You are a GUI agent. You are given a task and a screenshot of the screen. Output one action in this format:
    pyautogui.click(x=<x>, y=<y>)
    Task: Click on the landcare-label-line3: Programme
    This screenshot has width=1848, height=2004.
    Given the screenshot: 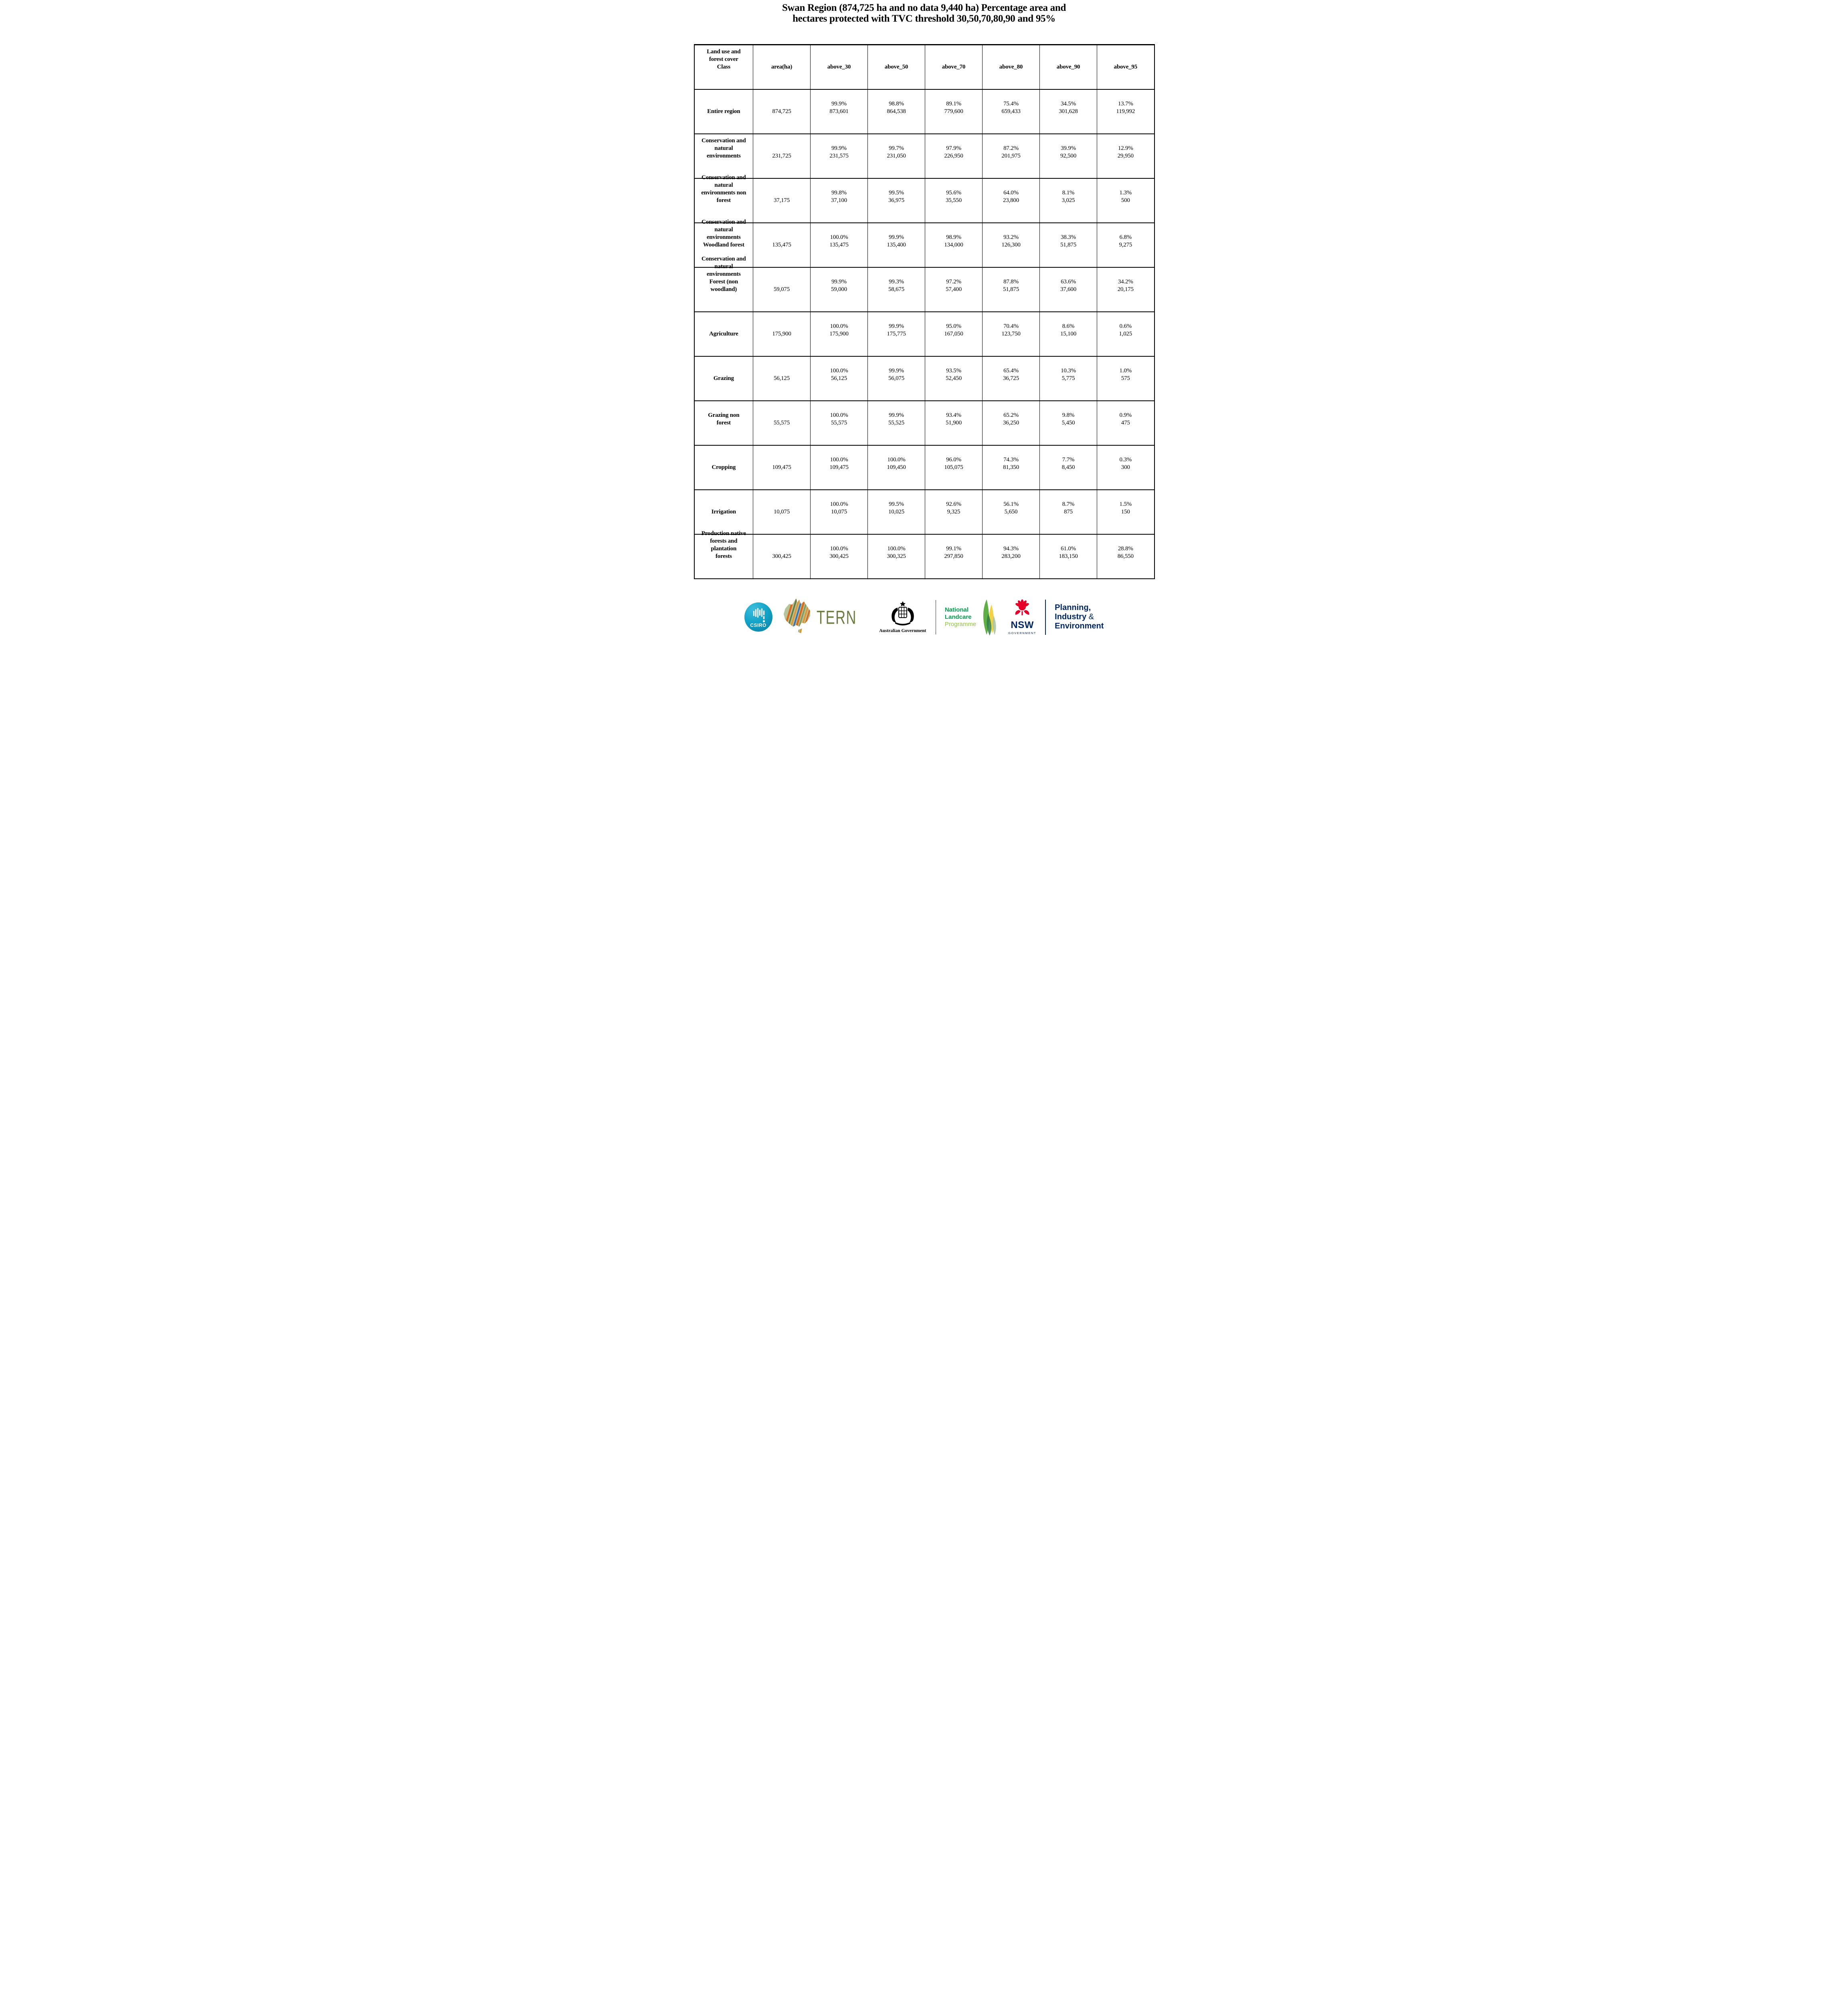 What is the action you would take?
    pyautogui.click(x=960, y=624)
    